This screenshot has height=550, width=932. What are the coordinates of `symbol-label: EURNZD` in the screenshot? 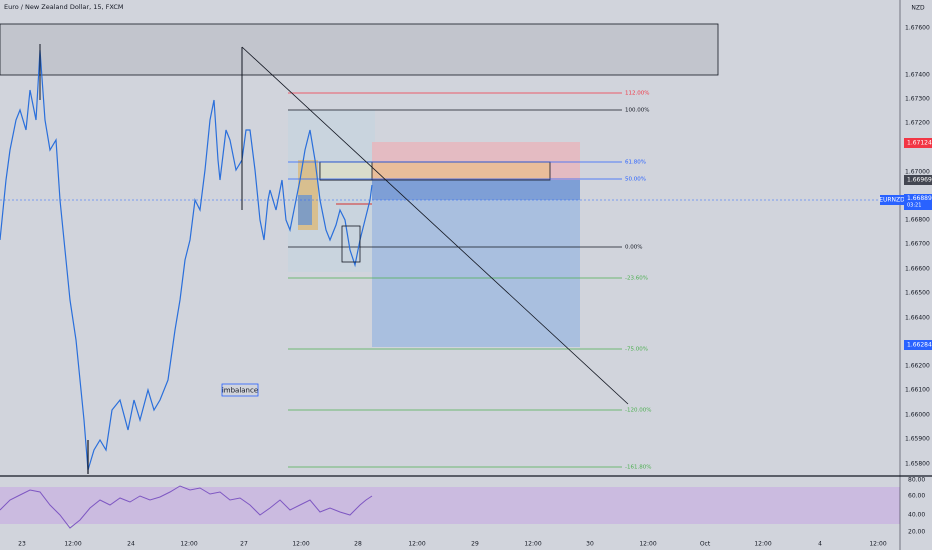 It's located at (892, 200).